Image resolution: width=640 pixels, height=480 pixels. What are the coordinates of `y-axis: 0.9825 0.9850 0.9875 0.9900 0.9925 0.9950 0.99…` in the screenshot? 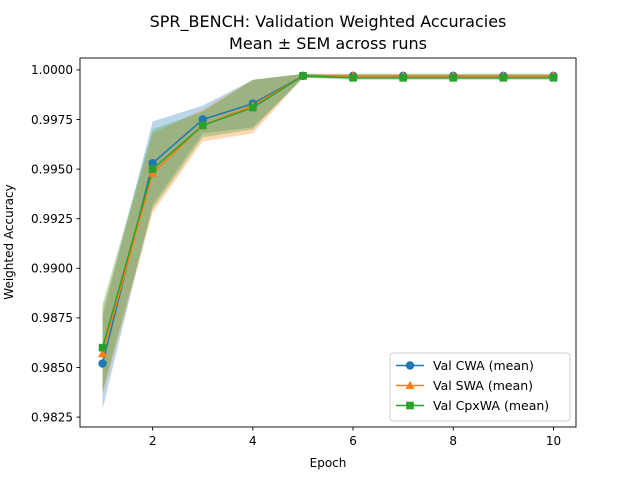 It's located at (55, 243).